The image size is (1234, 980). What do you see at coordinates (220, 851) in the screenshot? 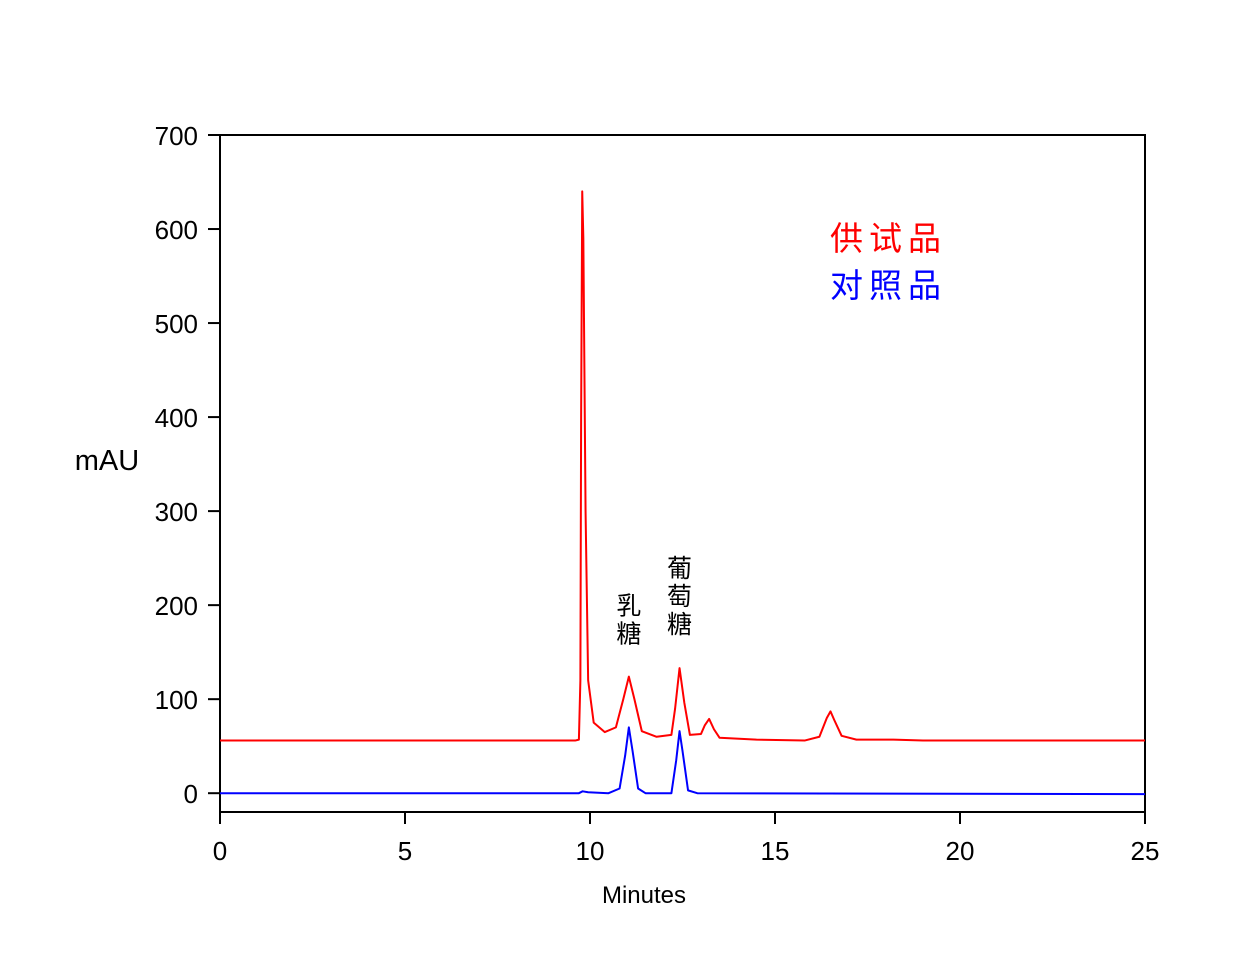
I see `x-tick-label: 0` at bounding box center [220, 851].